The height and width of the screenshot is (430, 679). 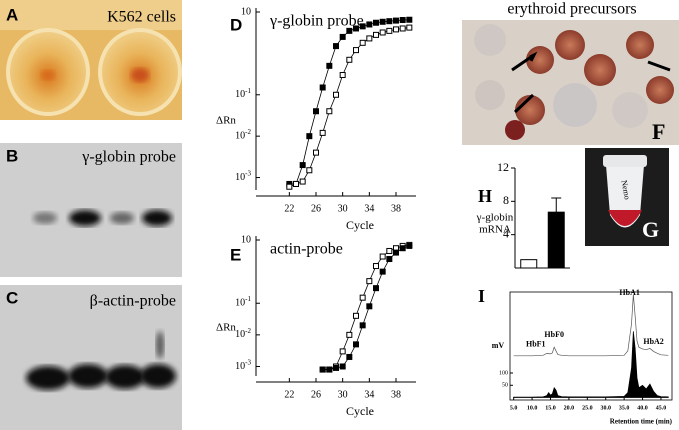 What do you see at coordinates (226, 121) in the screenshot?
I see `y-axis-label: ΔRn` at bounding box center [226, 121].